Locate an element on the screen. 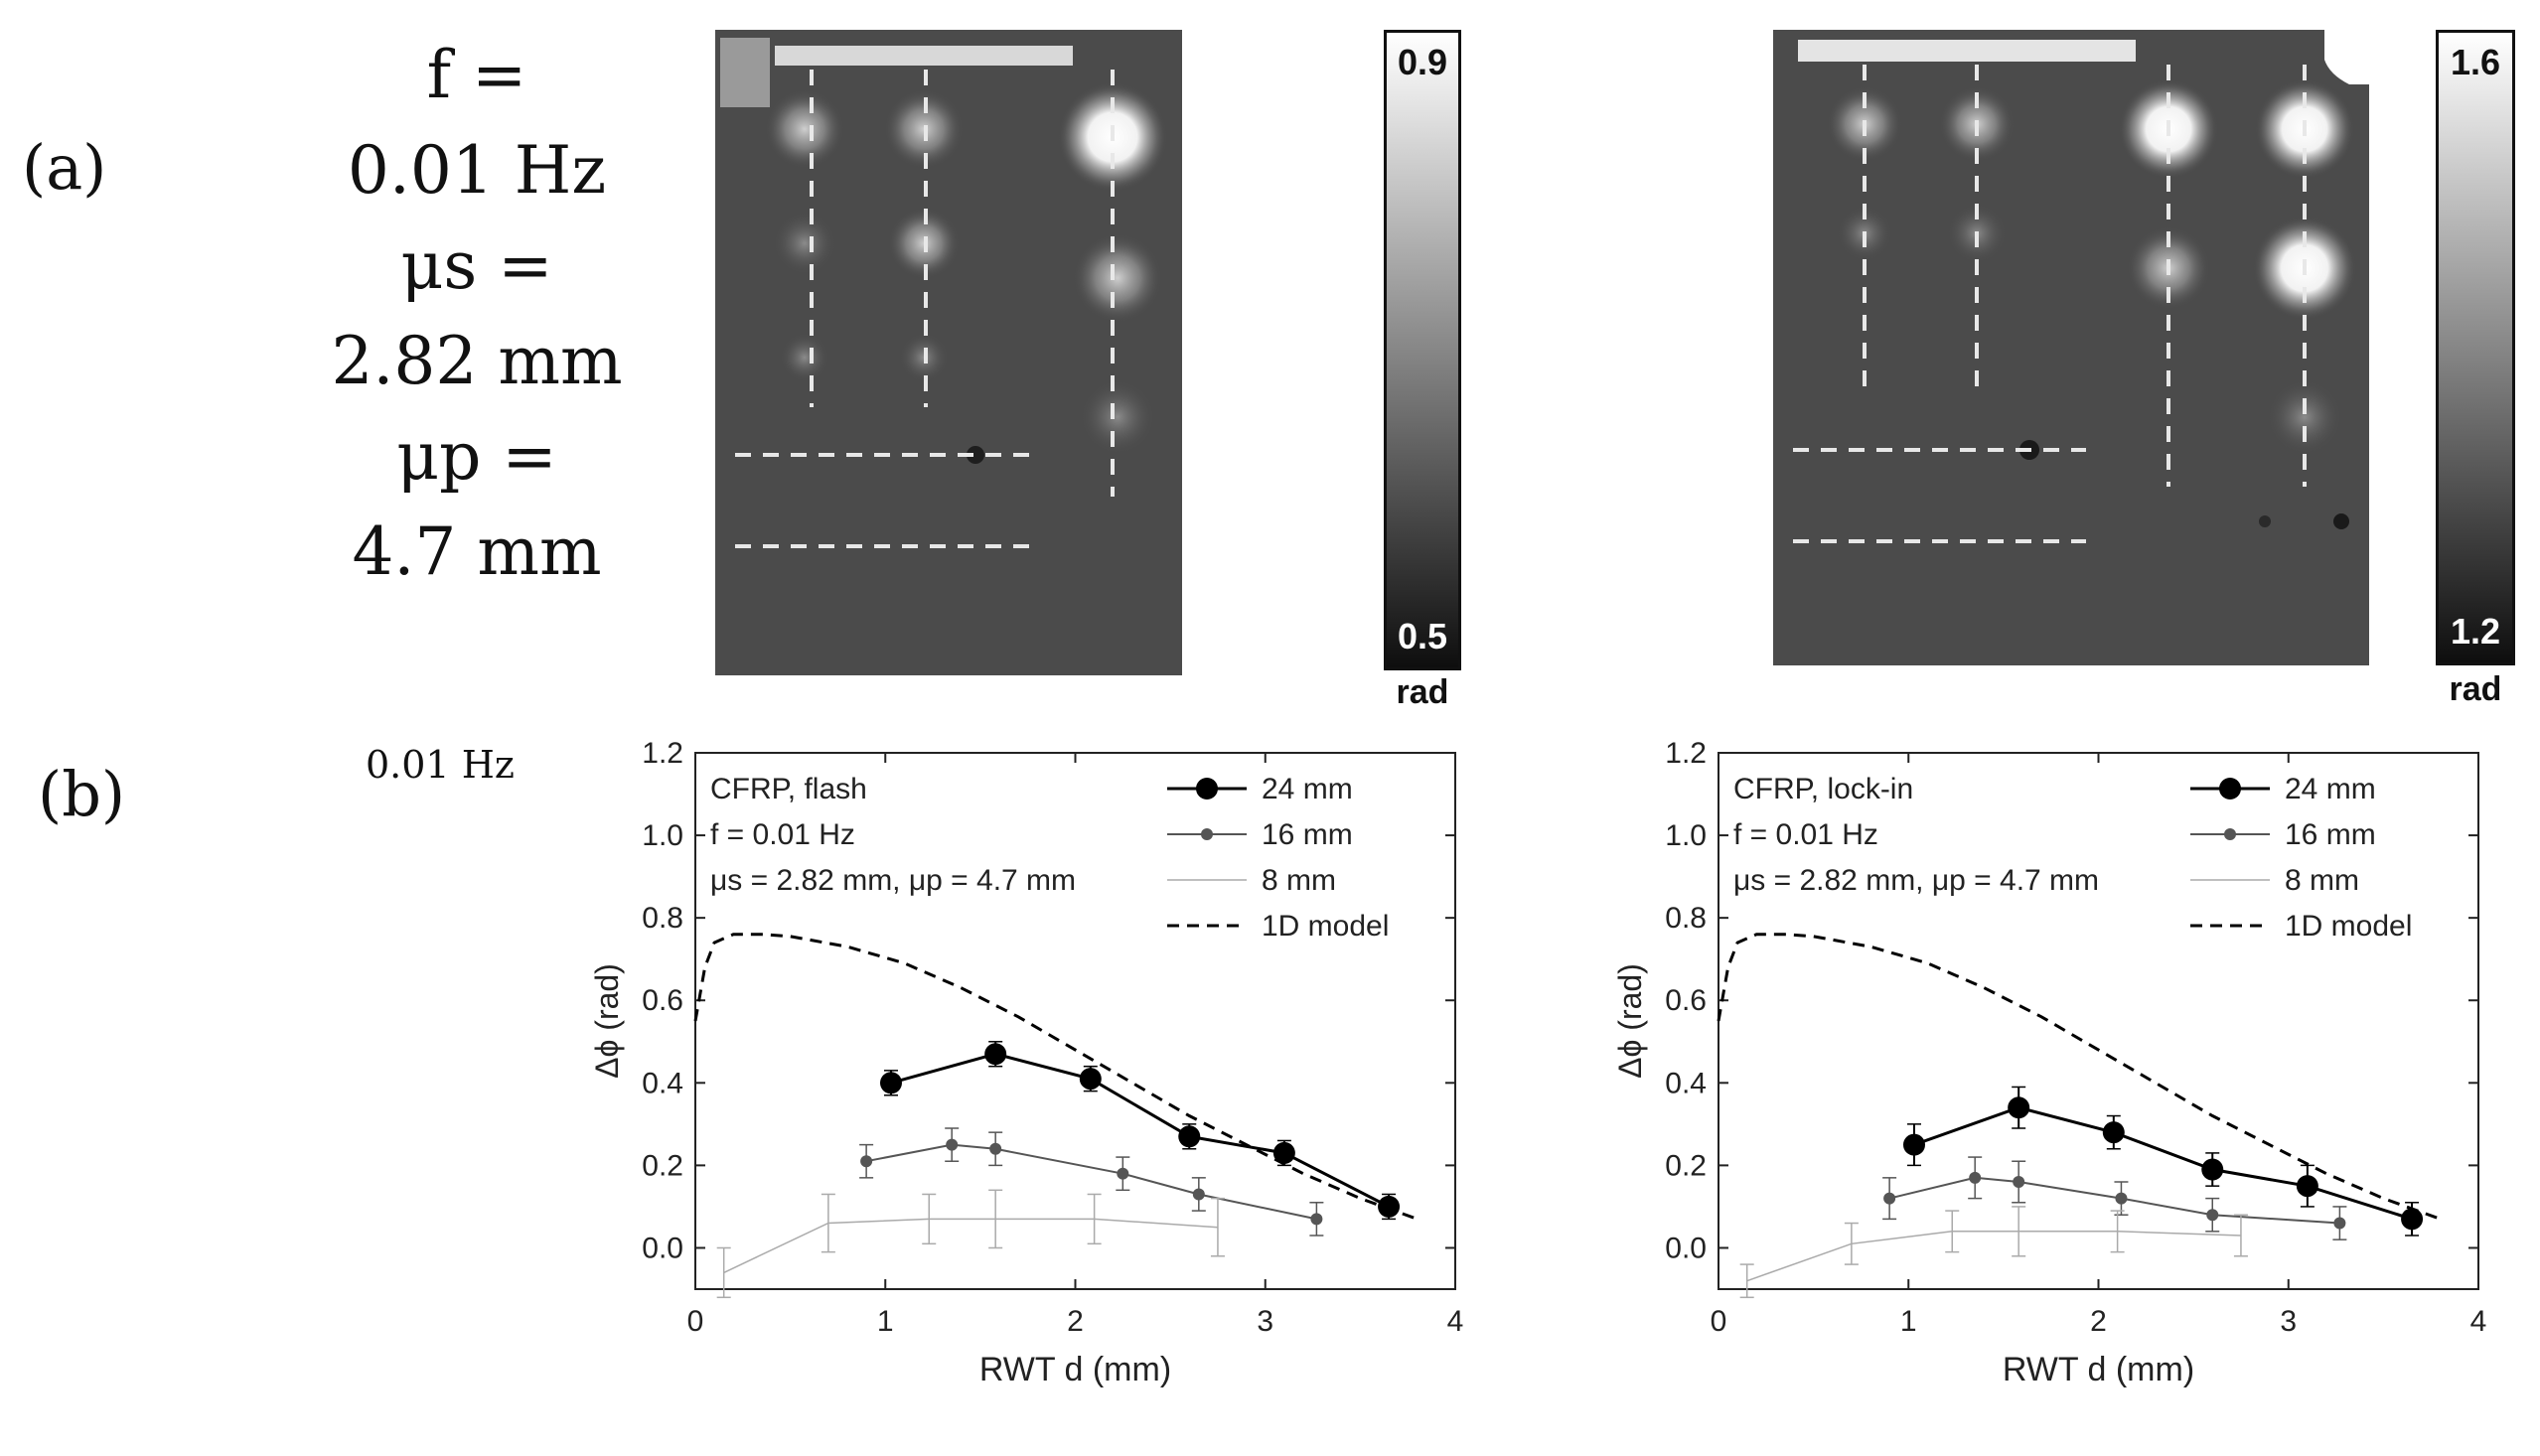 This screenshot has width=2540, height=1456. legend-label: 24 mm is located at coordinates (2330, 789).